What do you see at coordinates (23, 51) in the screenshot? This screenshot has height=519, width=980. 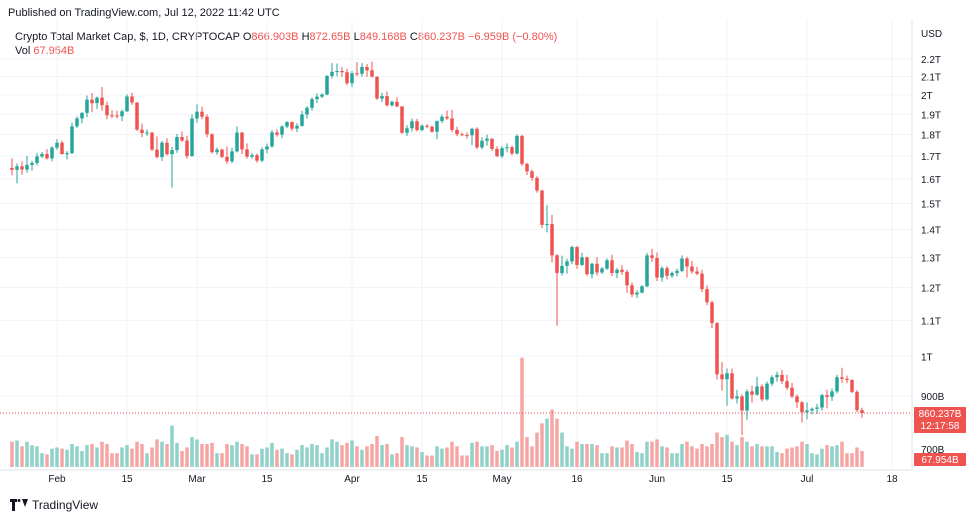 I see `volume-label: Vol` at bounding box center [23, 51].